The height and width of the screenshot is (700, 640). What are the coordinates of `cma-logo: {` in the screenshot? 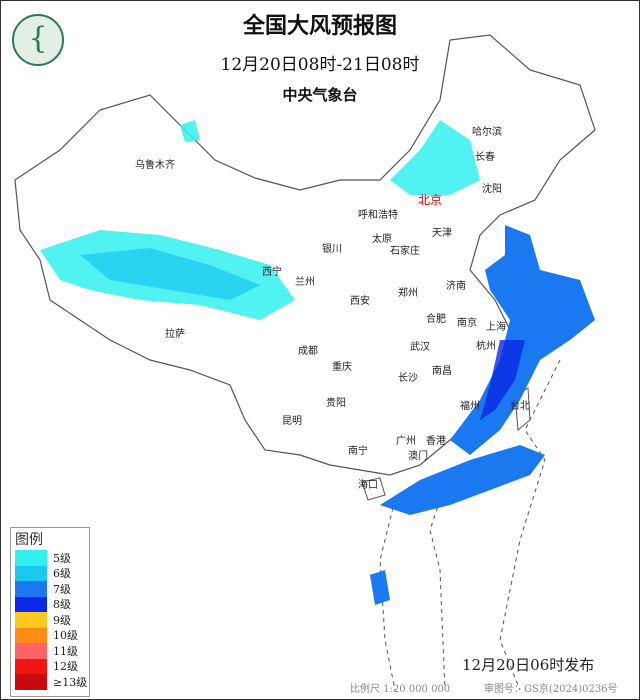 It's located at (38, 40).